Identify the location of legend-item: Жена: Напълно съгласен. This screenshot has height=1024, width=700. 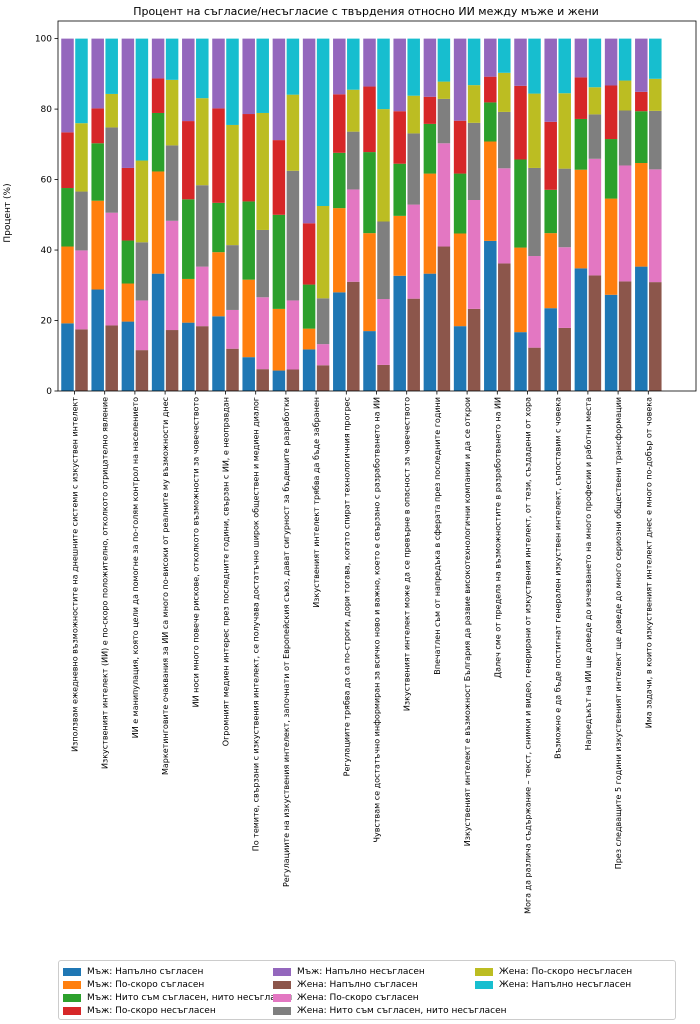
(390, 984).